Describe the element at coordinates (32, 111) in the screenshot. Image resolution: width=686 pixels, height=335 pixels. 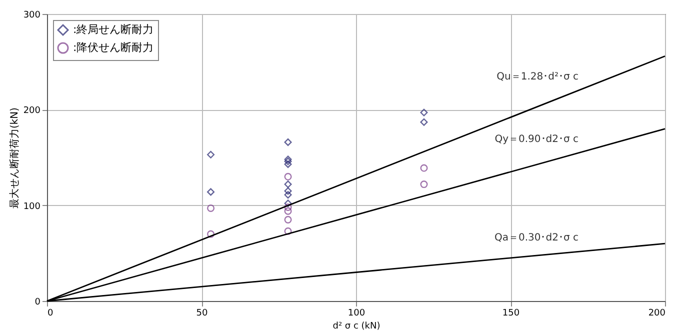
I see `y-tick-label: 200` at that location.